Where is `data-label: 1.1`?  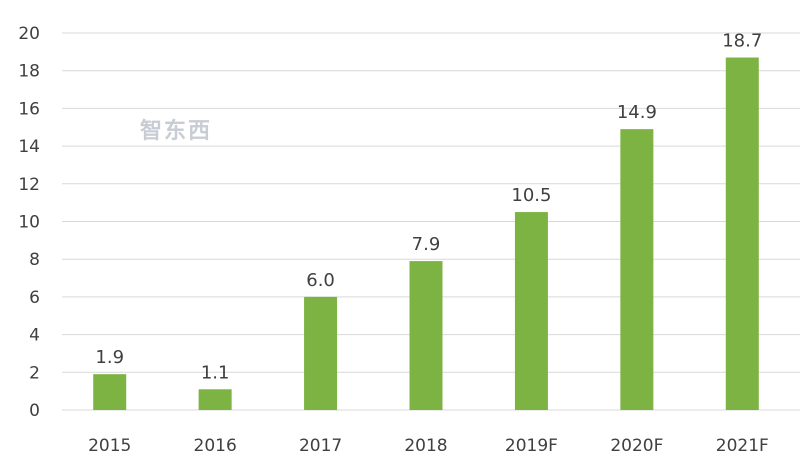 data-label: 1.1 is located at coordinates (215, 372).